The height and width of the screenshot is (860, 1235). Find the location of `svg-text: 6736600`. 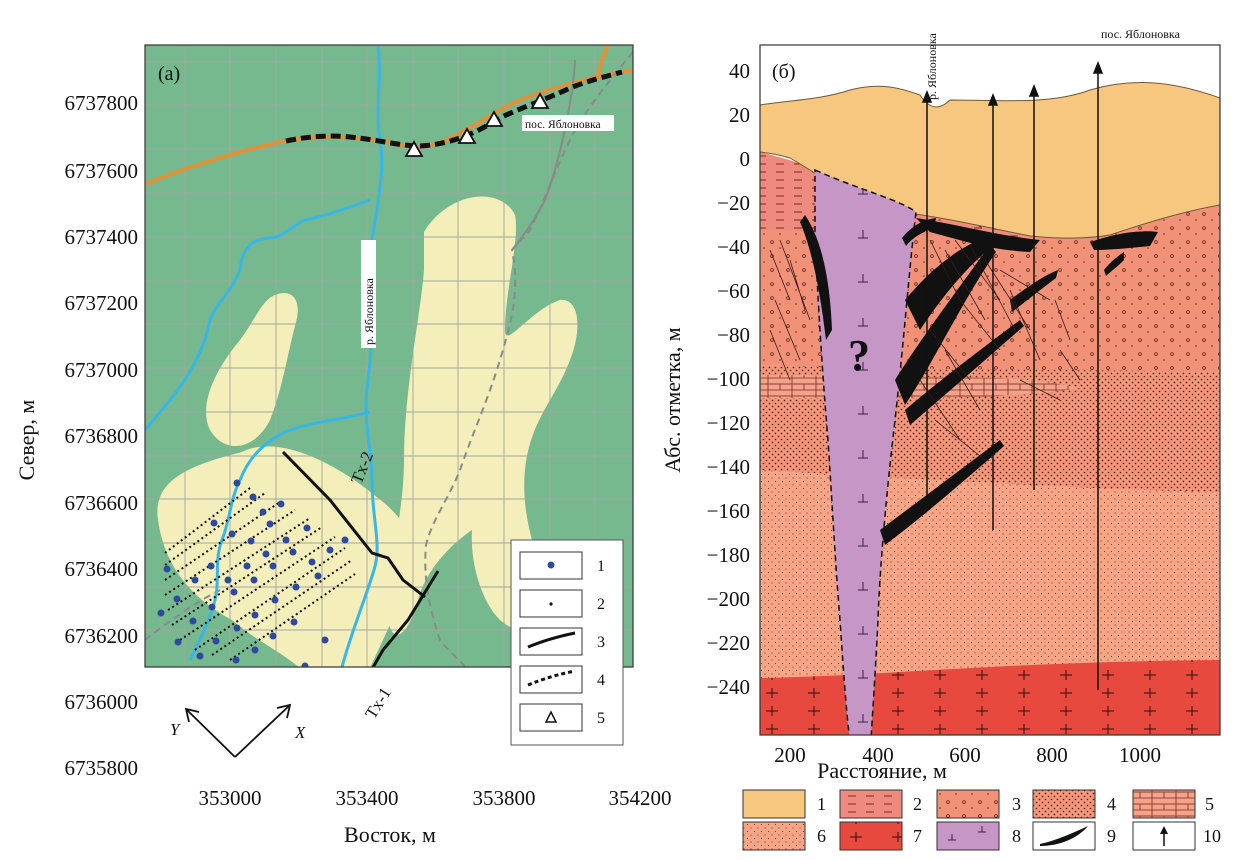

svg-text: 6736600 is located at coordinates (102, 503).